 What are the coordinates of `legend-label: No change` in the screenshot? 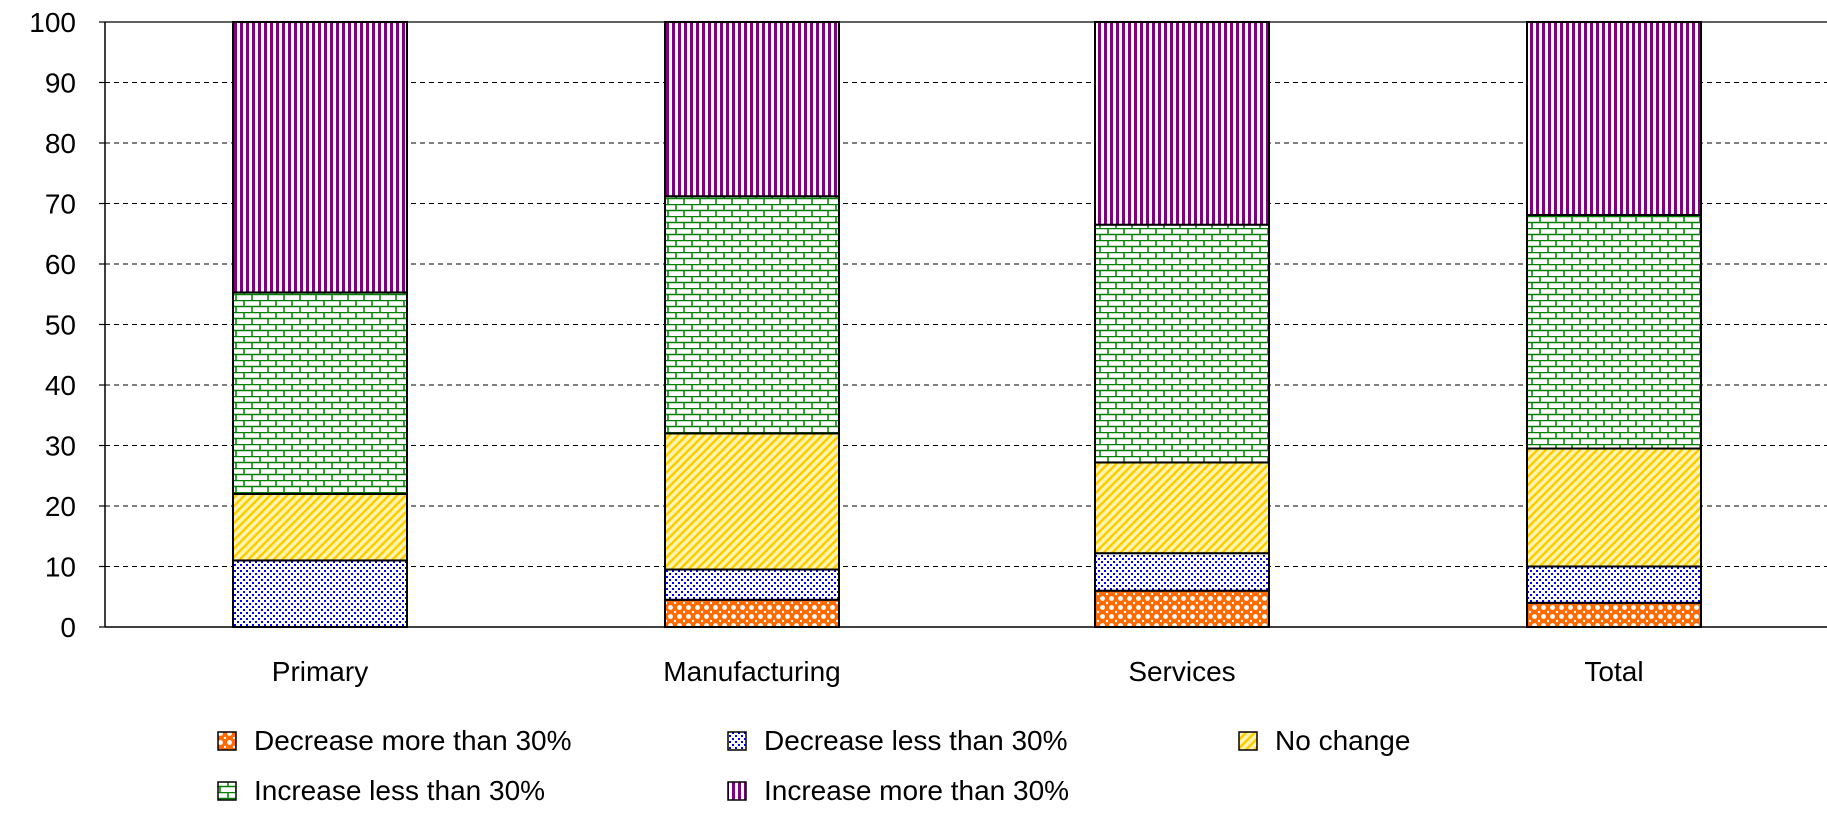 It's located at (1342, 740).